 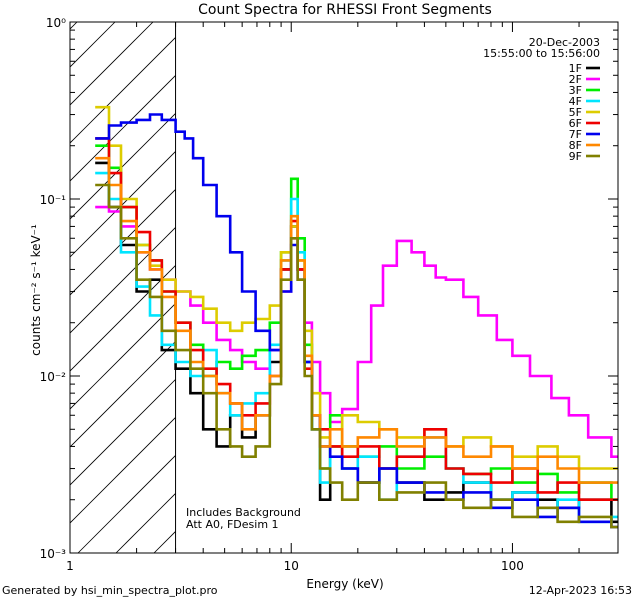 What do you see at coordinates (110, 590) in the screenshot?
I see `generator-footer: Generated by hsi_min_spectra_plot.pro` at bounding box center [110, 590].